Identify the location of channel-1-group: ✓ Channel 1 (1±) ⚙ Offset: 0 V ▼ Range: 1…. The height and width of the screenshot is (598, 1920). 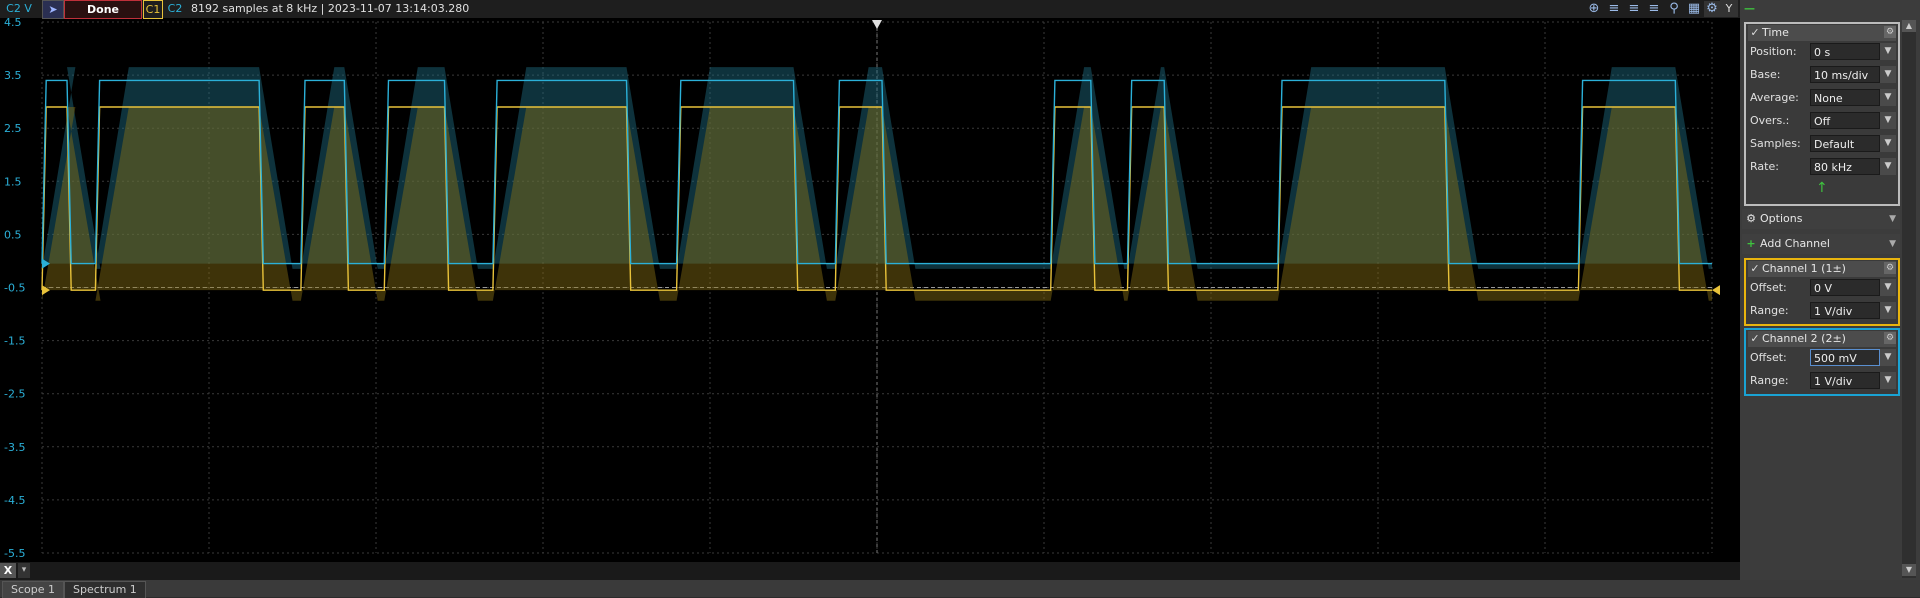
(1822, 292).